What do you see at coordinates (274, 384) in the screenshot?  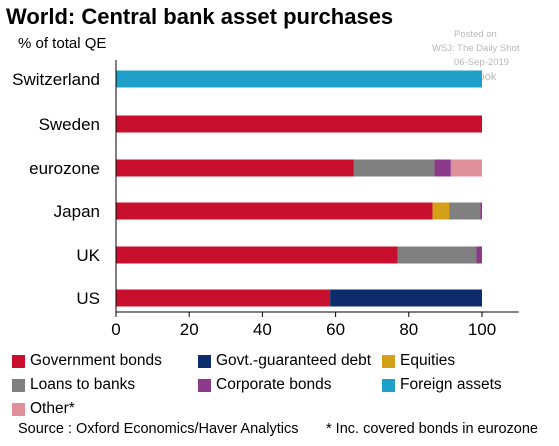 I see `legend-label: Corporate bonds` at bounding box center [274, 384].